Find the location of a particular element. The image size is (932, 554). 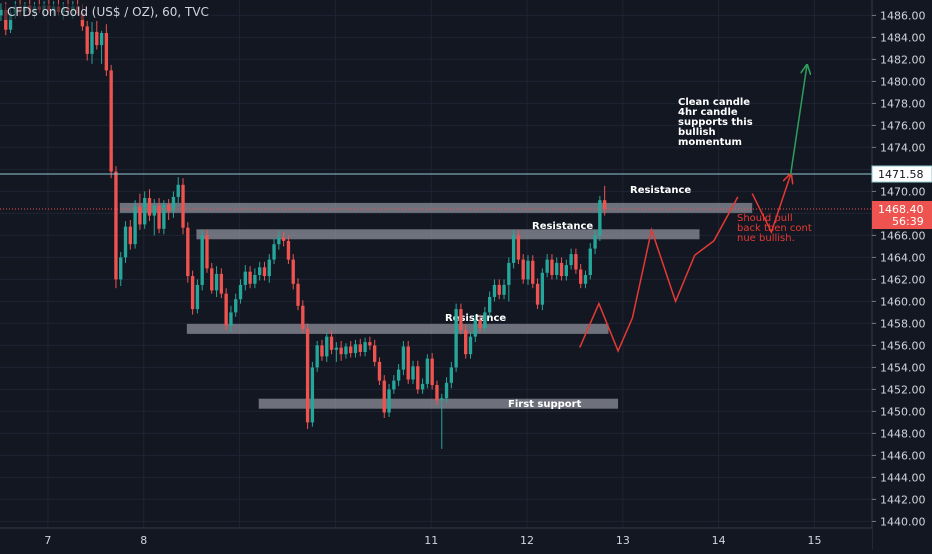

price-tick-label: 1478.00 is located at coordinates (903, 103).